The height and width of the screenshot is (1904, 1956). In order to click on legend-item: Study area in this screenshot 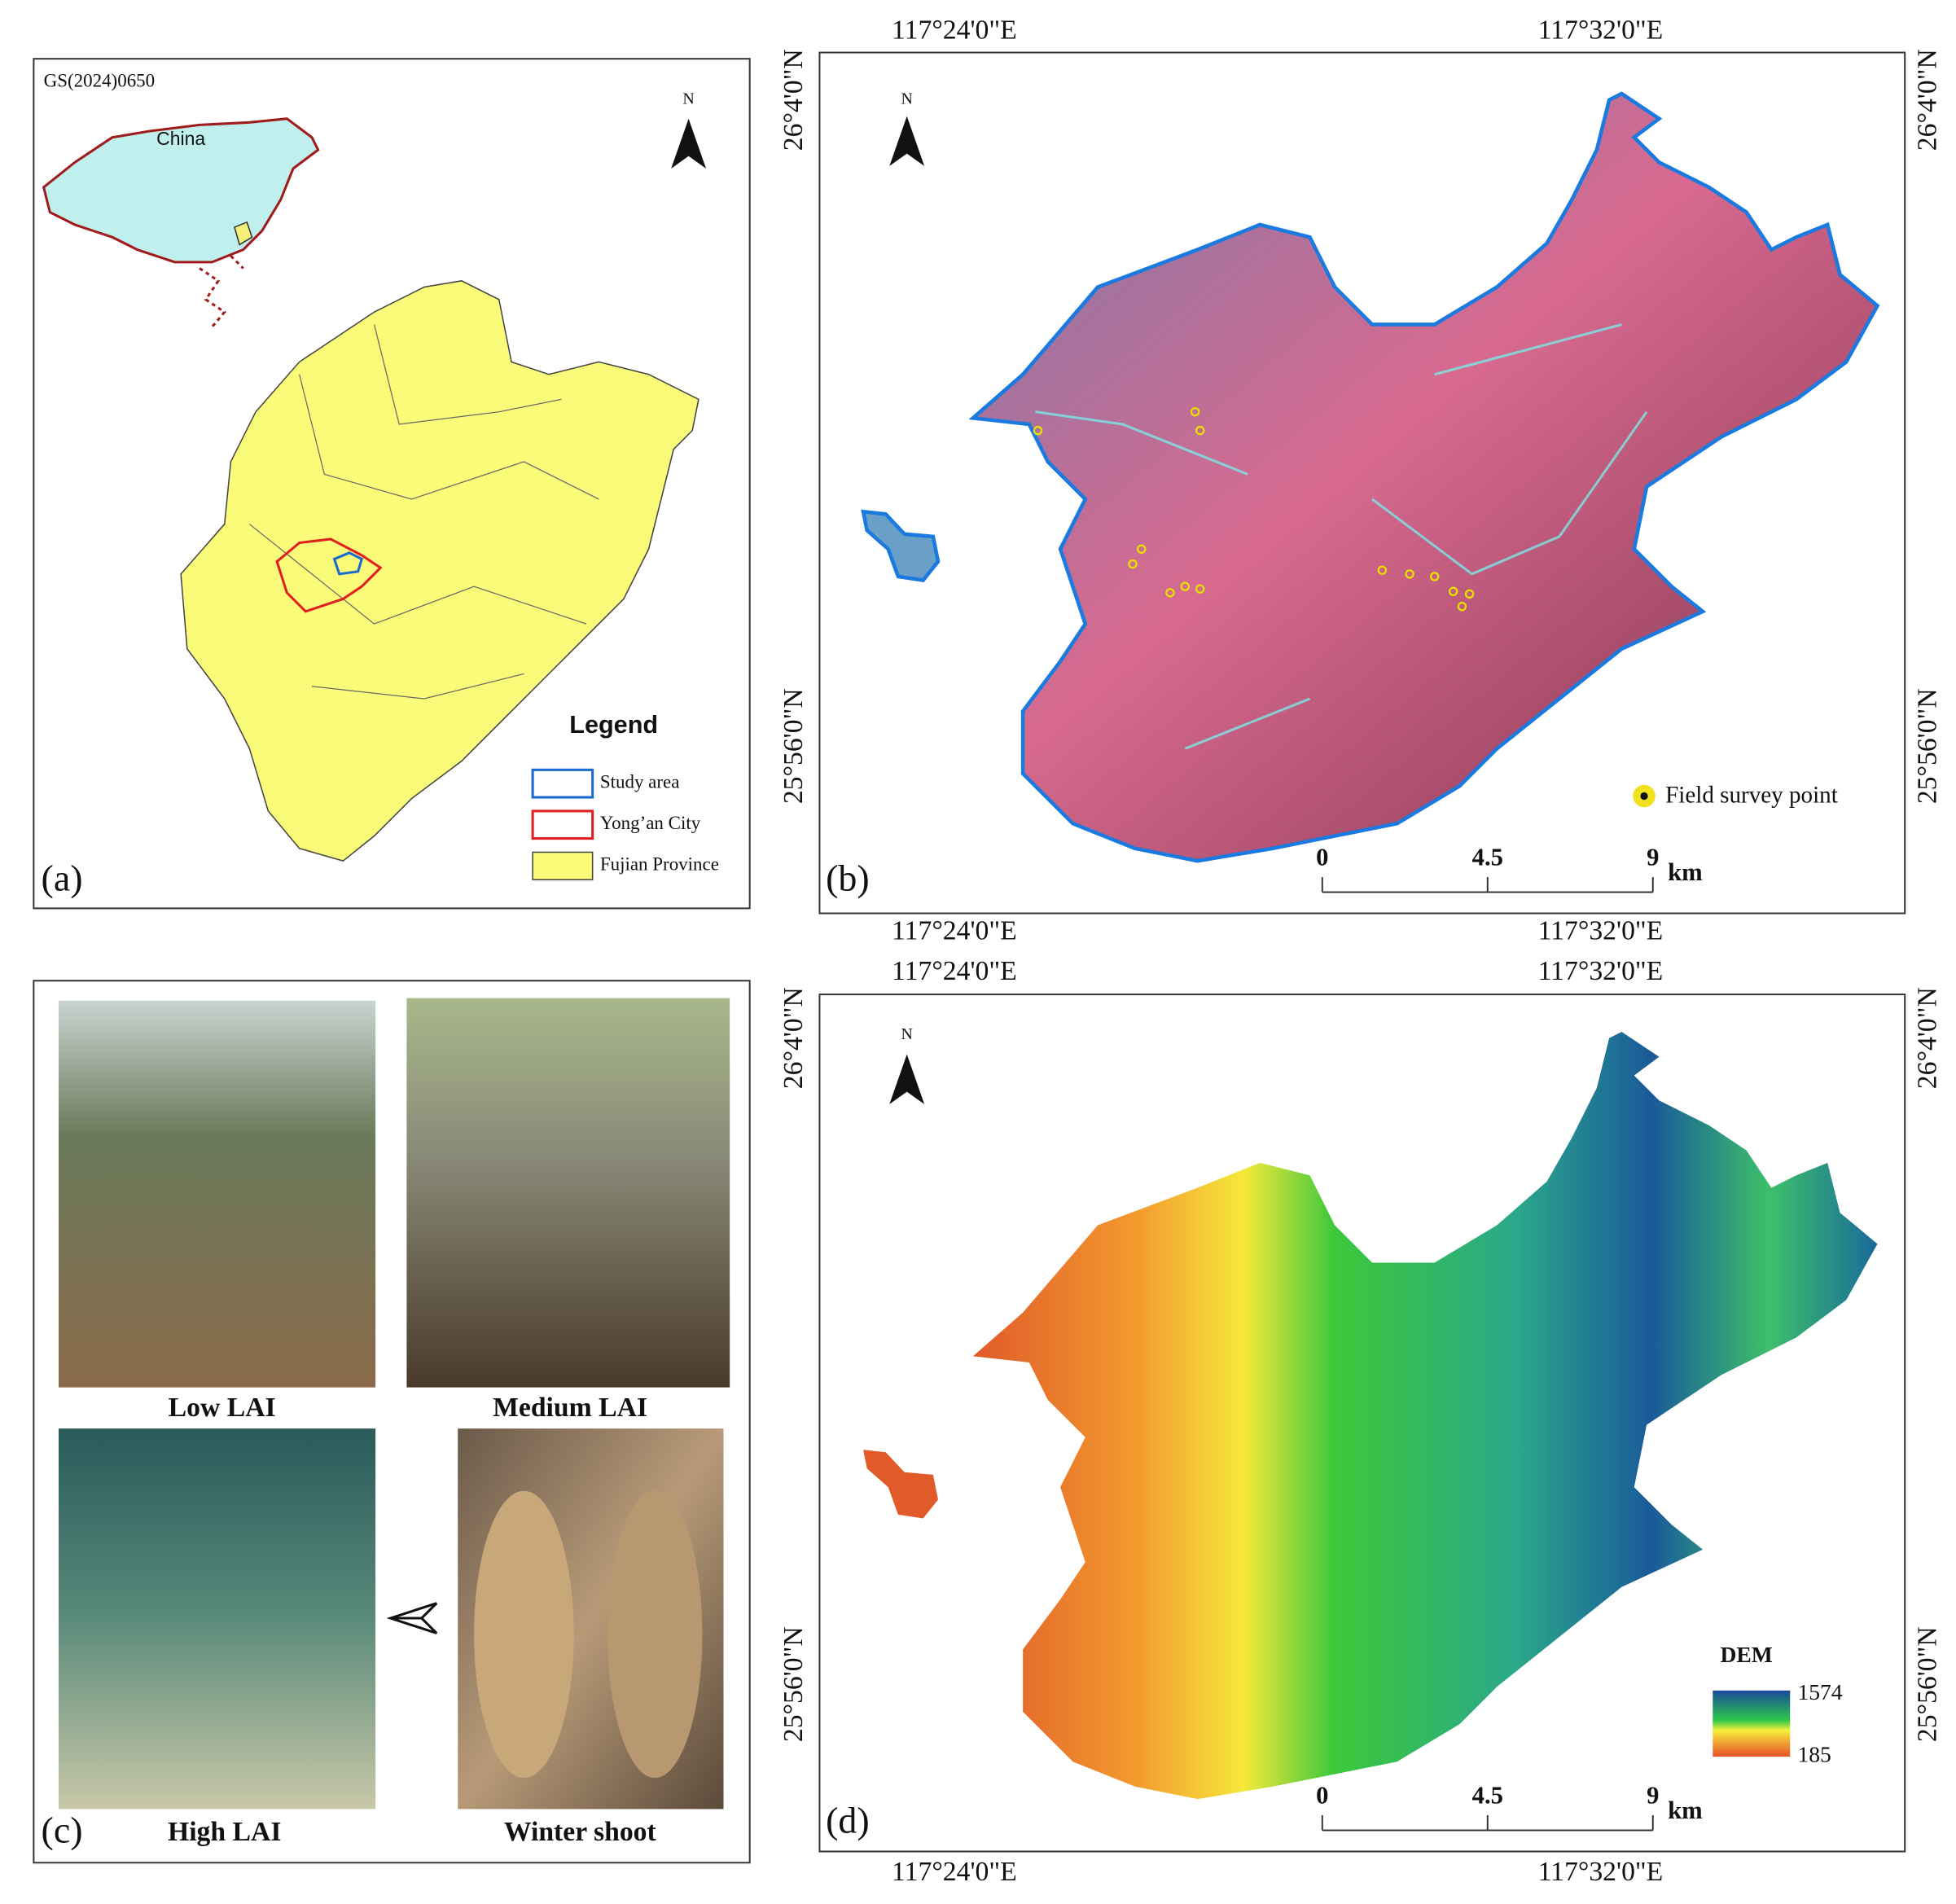, I will do `click(640, 781)`.